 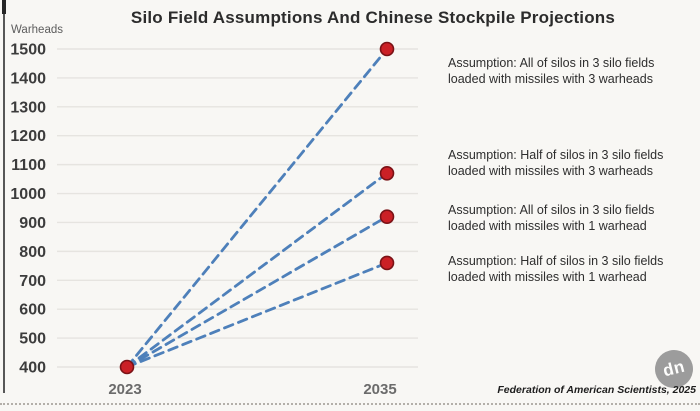 What do you see at coordinates (28, 107) in the screenshot?
I see `y-tick-label-1300: 1300` at bounding box center [28, 107].